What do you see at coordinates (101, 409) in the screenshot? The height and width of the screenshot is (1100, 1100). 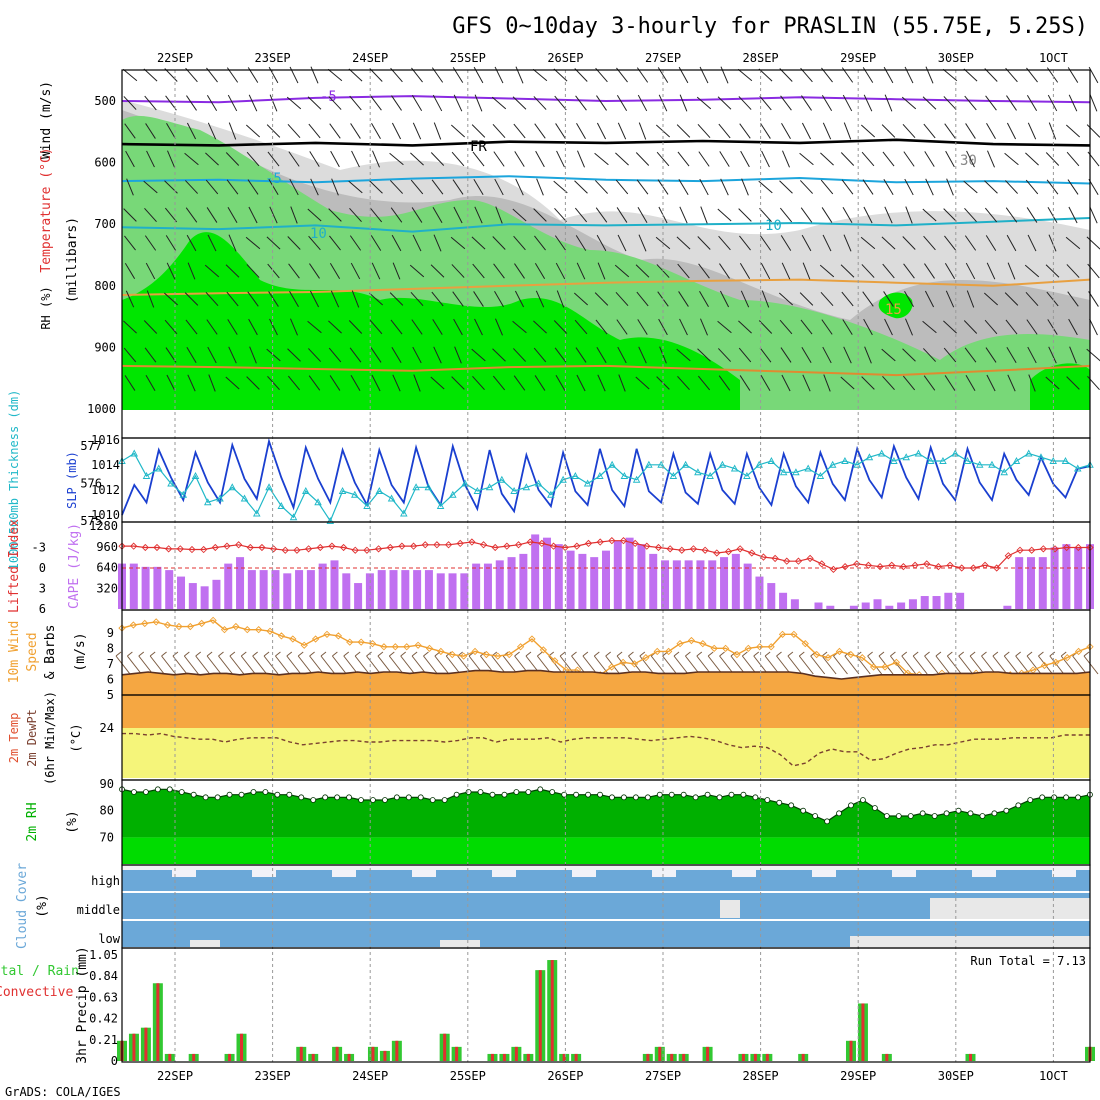 I see `pressure-tick-label: 1000` at bounding box center [101, 409].